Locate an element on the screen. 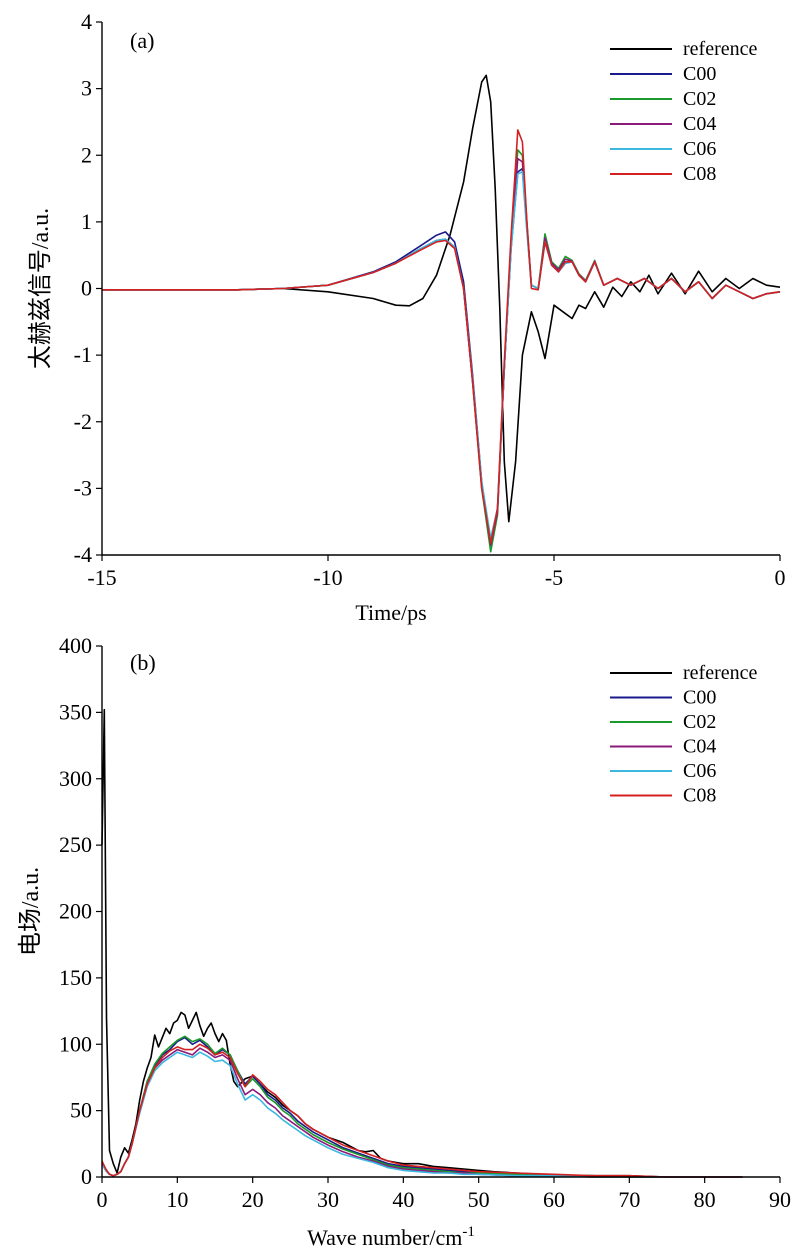  y-tick-label: 400 is located at coordinates (75, 645).